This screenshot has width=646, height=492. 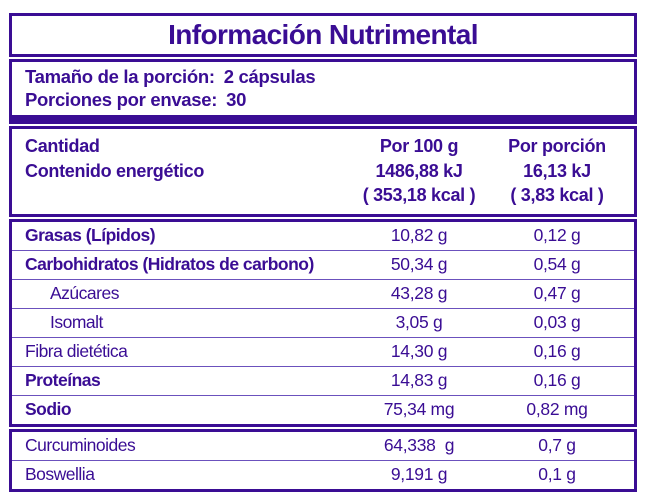 I want to click on nutrient-per-100g: 10,82 g, so click(x=419, y=235).